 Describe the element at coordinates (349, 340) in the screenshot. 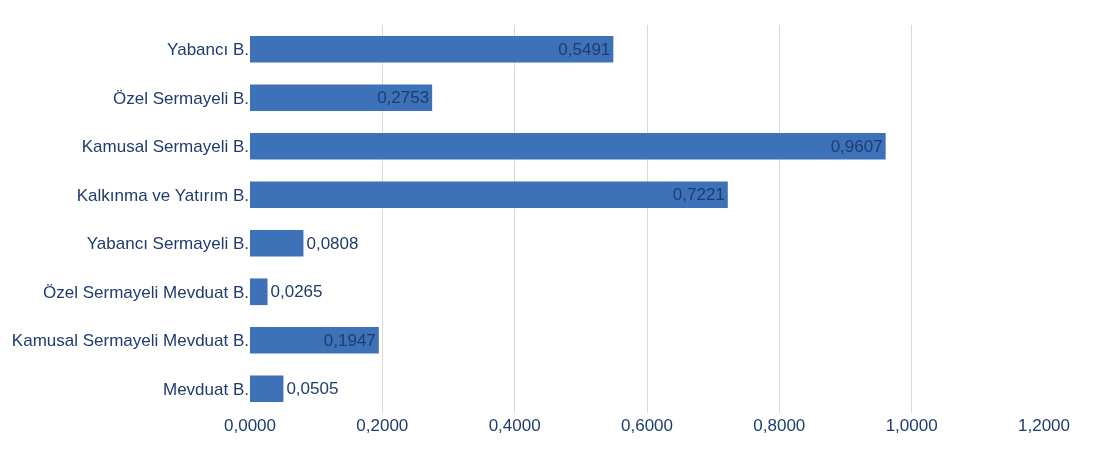

I see `data-label: 0,1947` at that location.